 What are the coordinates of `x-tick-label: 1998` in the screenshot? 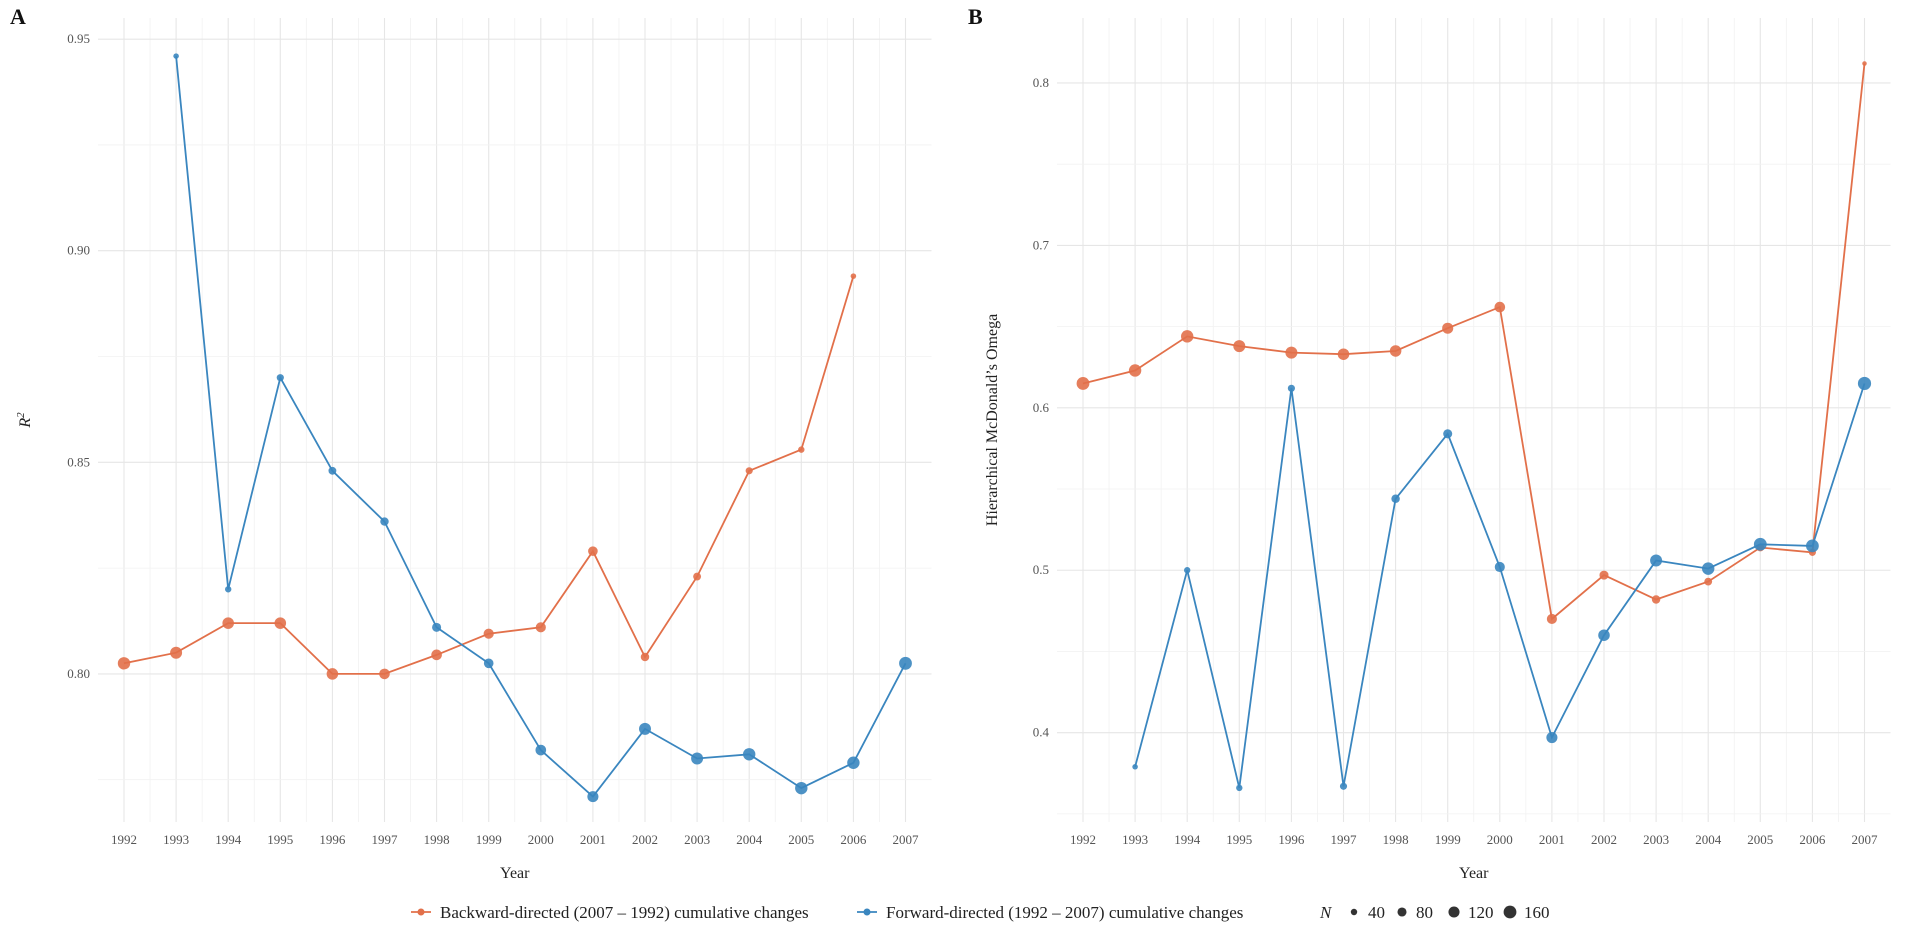 It's located at (1396, 839).